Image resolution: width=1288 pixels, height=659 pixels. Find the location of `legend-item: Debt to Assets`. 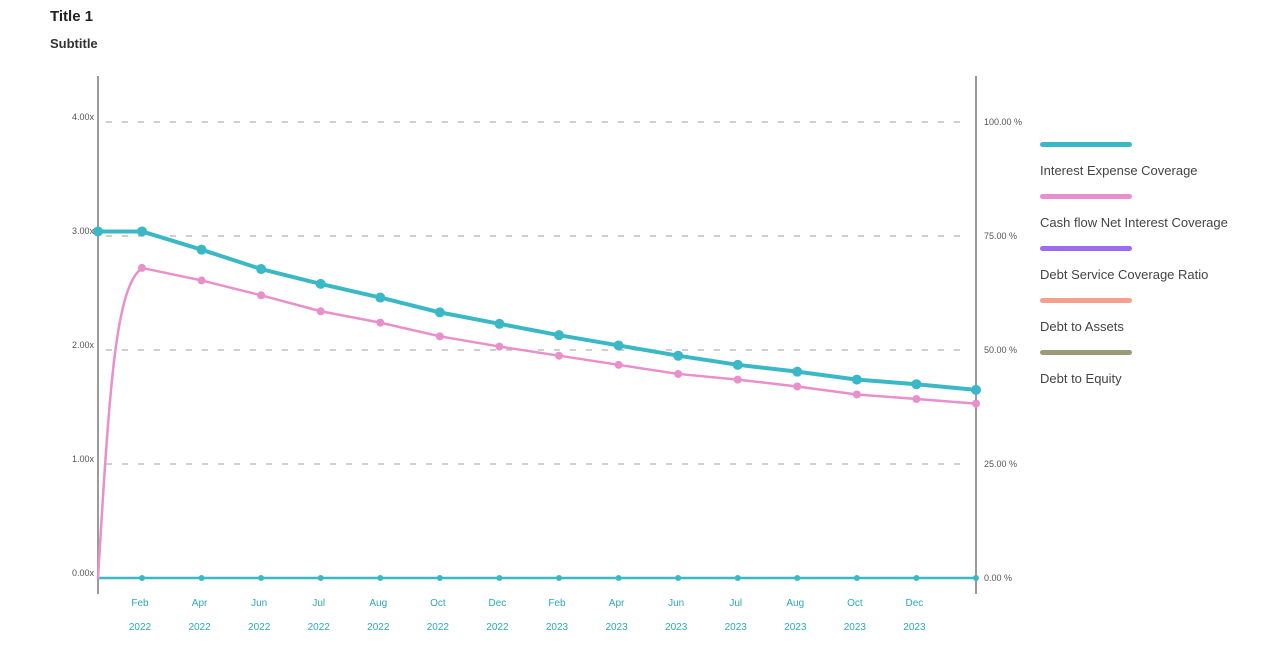

legend-item: Debt to Assets is located at coordinates (1140, 319).